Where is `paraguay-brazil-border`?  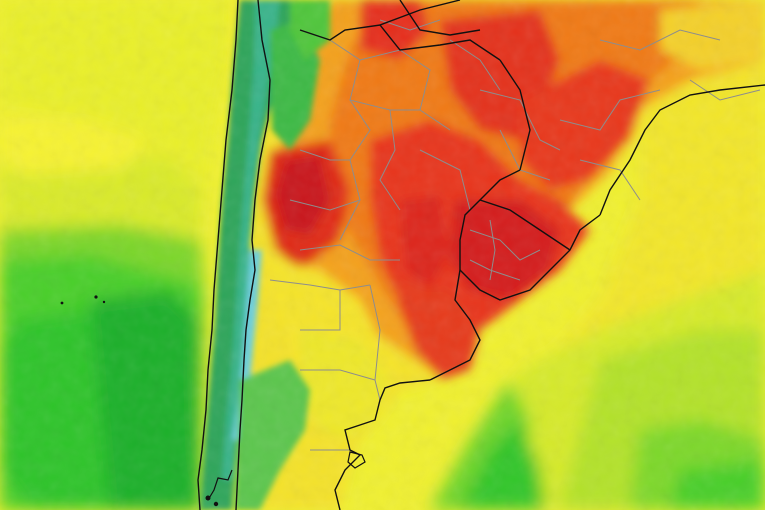
paraguay-brazil-border is located at coordinates (515, 115).